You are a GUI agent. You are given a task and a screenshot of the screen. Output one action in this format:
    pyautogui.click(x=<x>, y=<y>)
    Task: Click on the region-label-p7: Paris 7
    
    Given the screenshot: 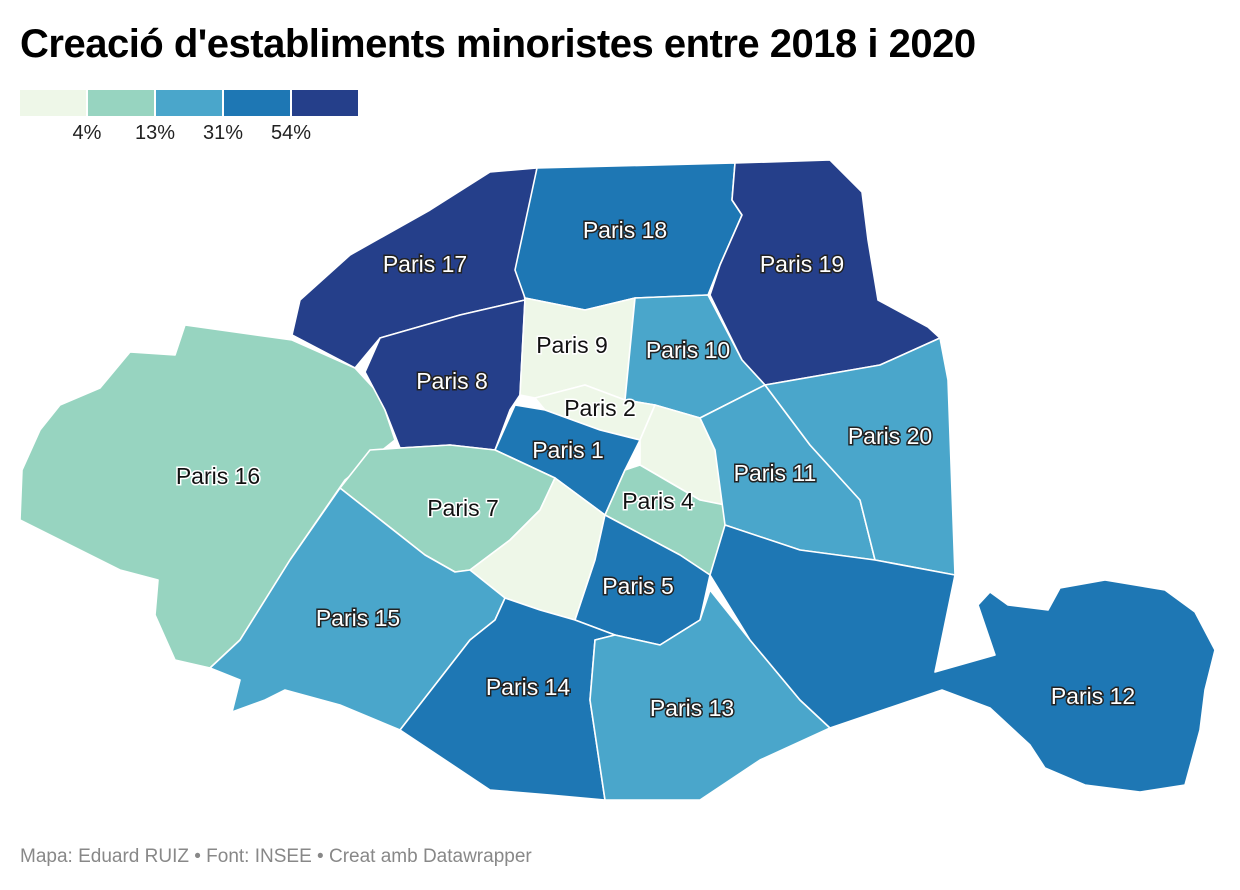 What is the action you would take?
    pyautogui.click(x=463, y=508)
    